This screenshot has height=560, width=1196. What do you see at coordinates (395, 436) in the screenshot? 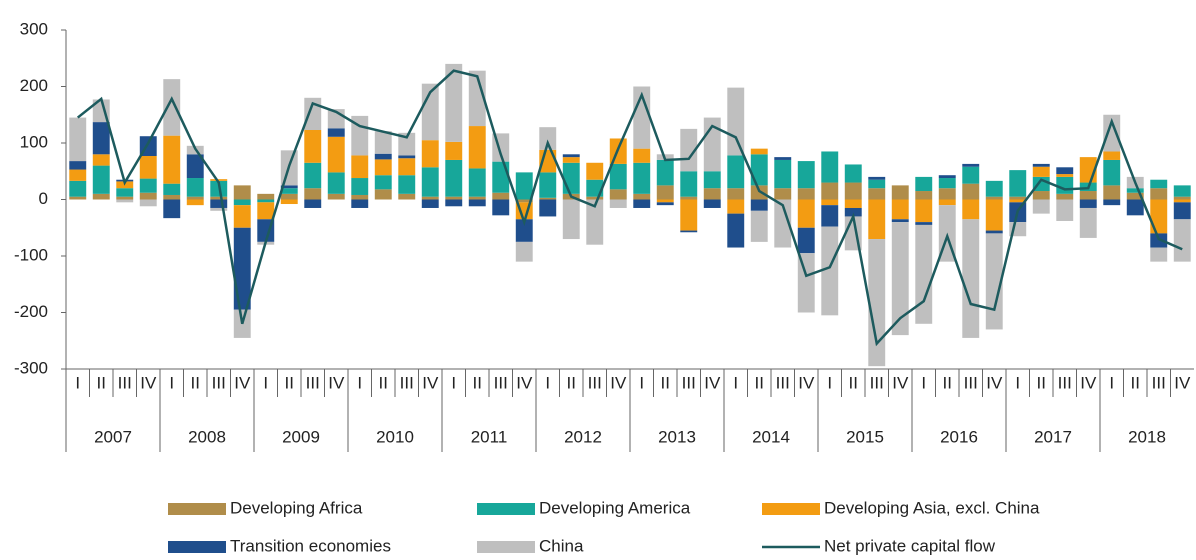
I see `year-label: 2010` at bounding box center [395, 436].